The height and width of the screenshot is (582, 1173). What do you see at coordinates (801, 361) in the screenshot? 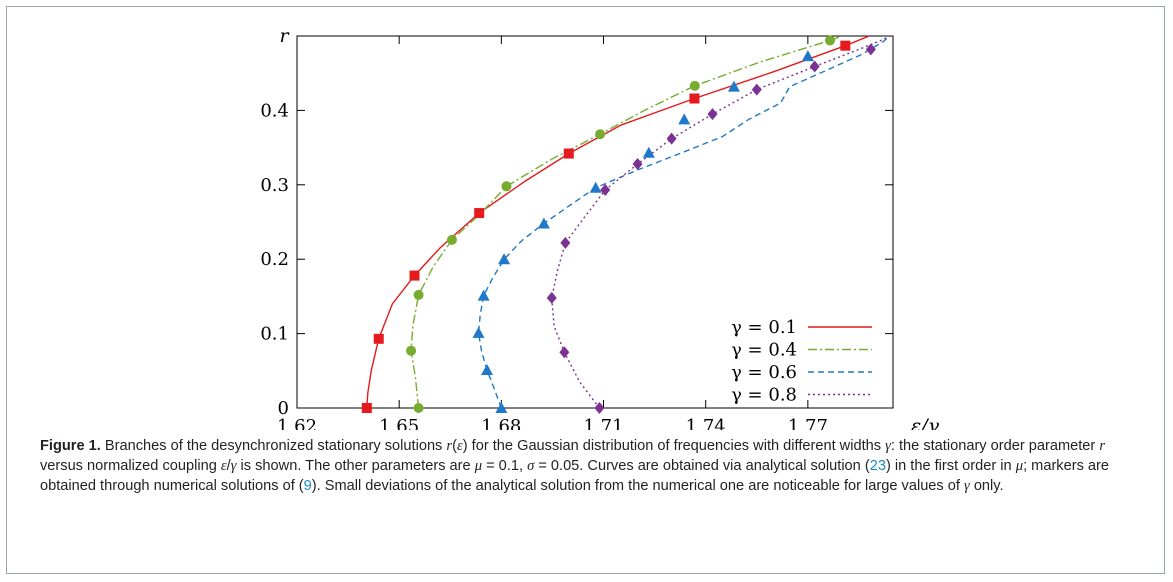
I see `legend: γ = 0.1γ = 0.4γ = 0.6γ = 0.8` at bounding box center [801, 361].